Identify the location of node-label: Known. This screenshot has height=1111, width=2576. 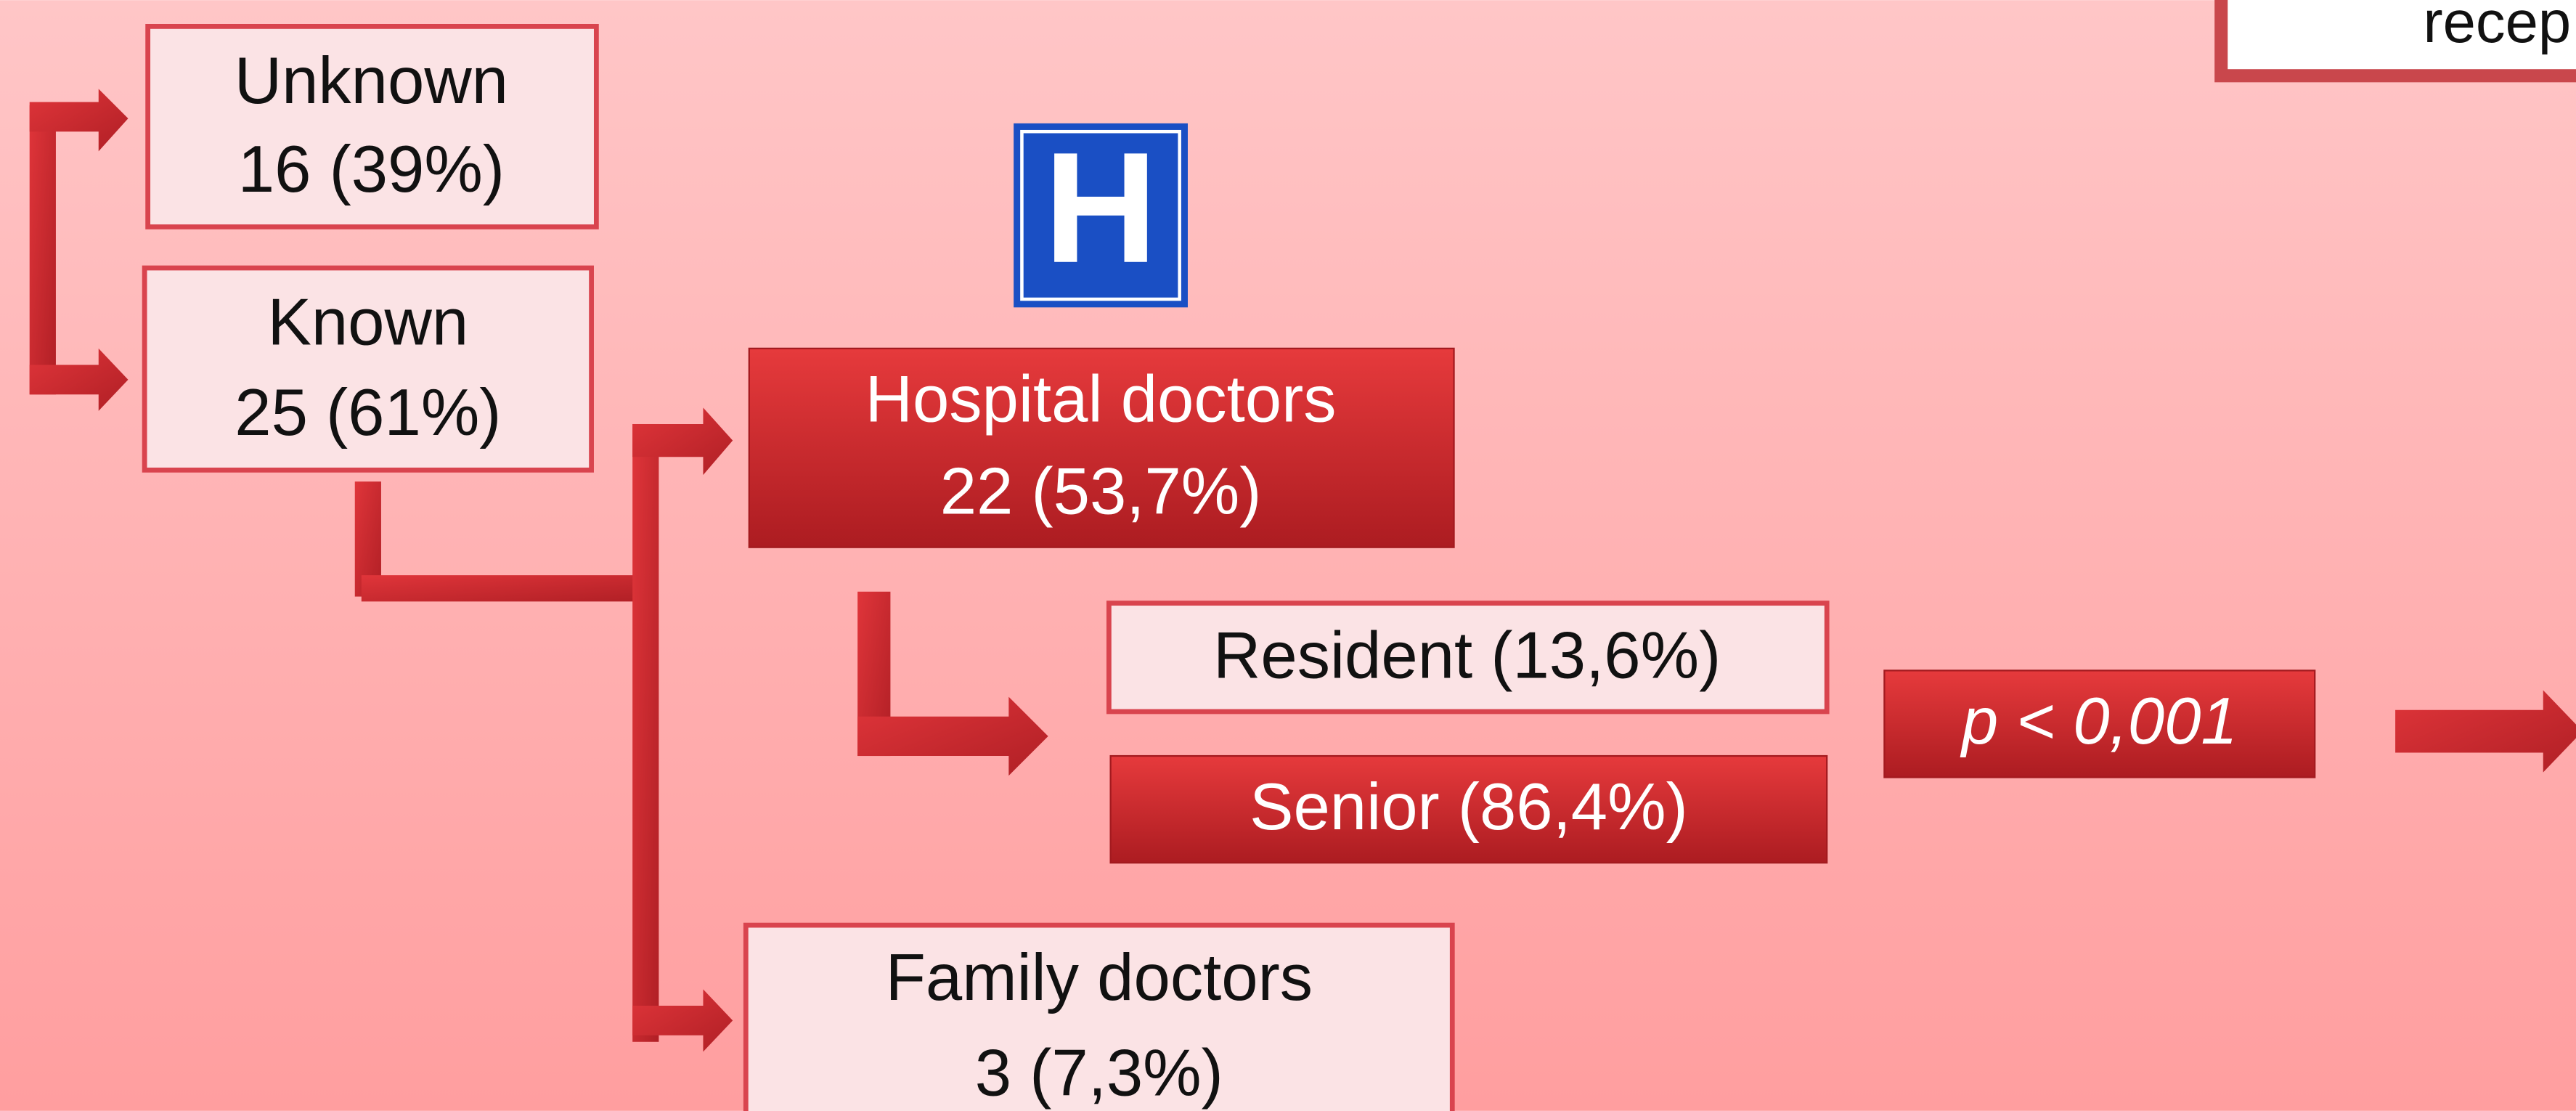
(367, 322).